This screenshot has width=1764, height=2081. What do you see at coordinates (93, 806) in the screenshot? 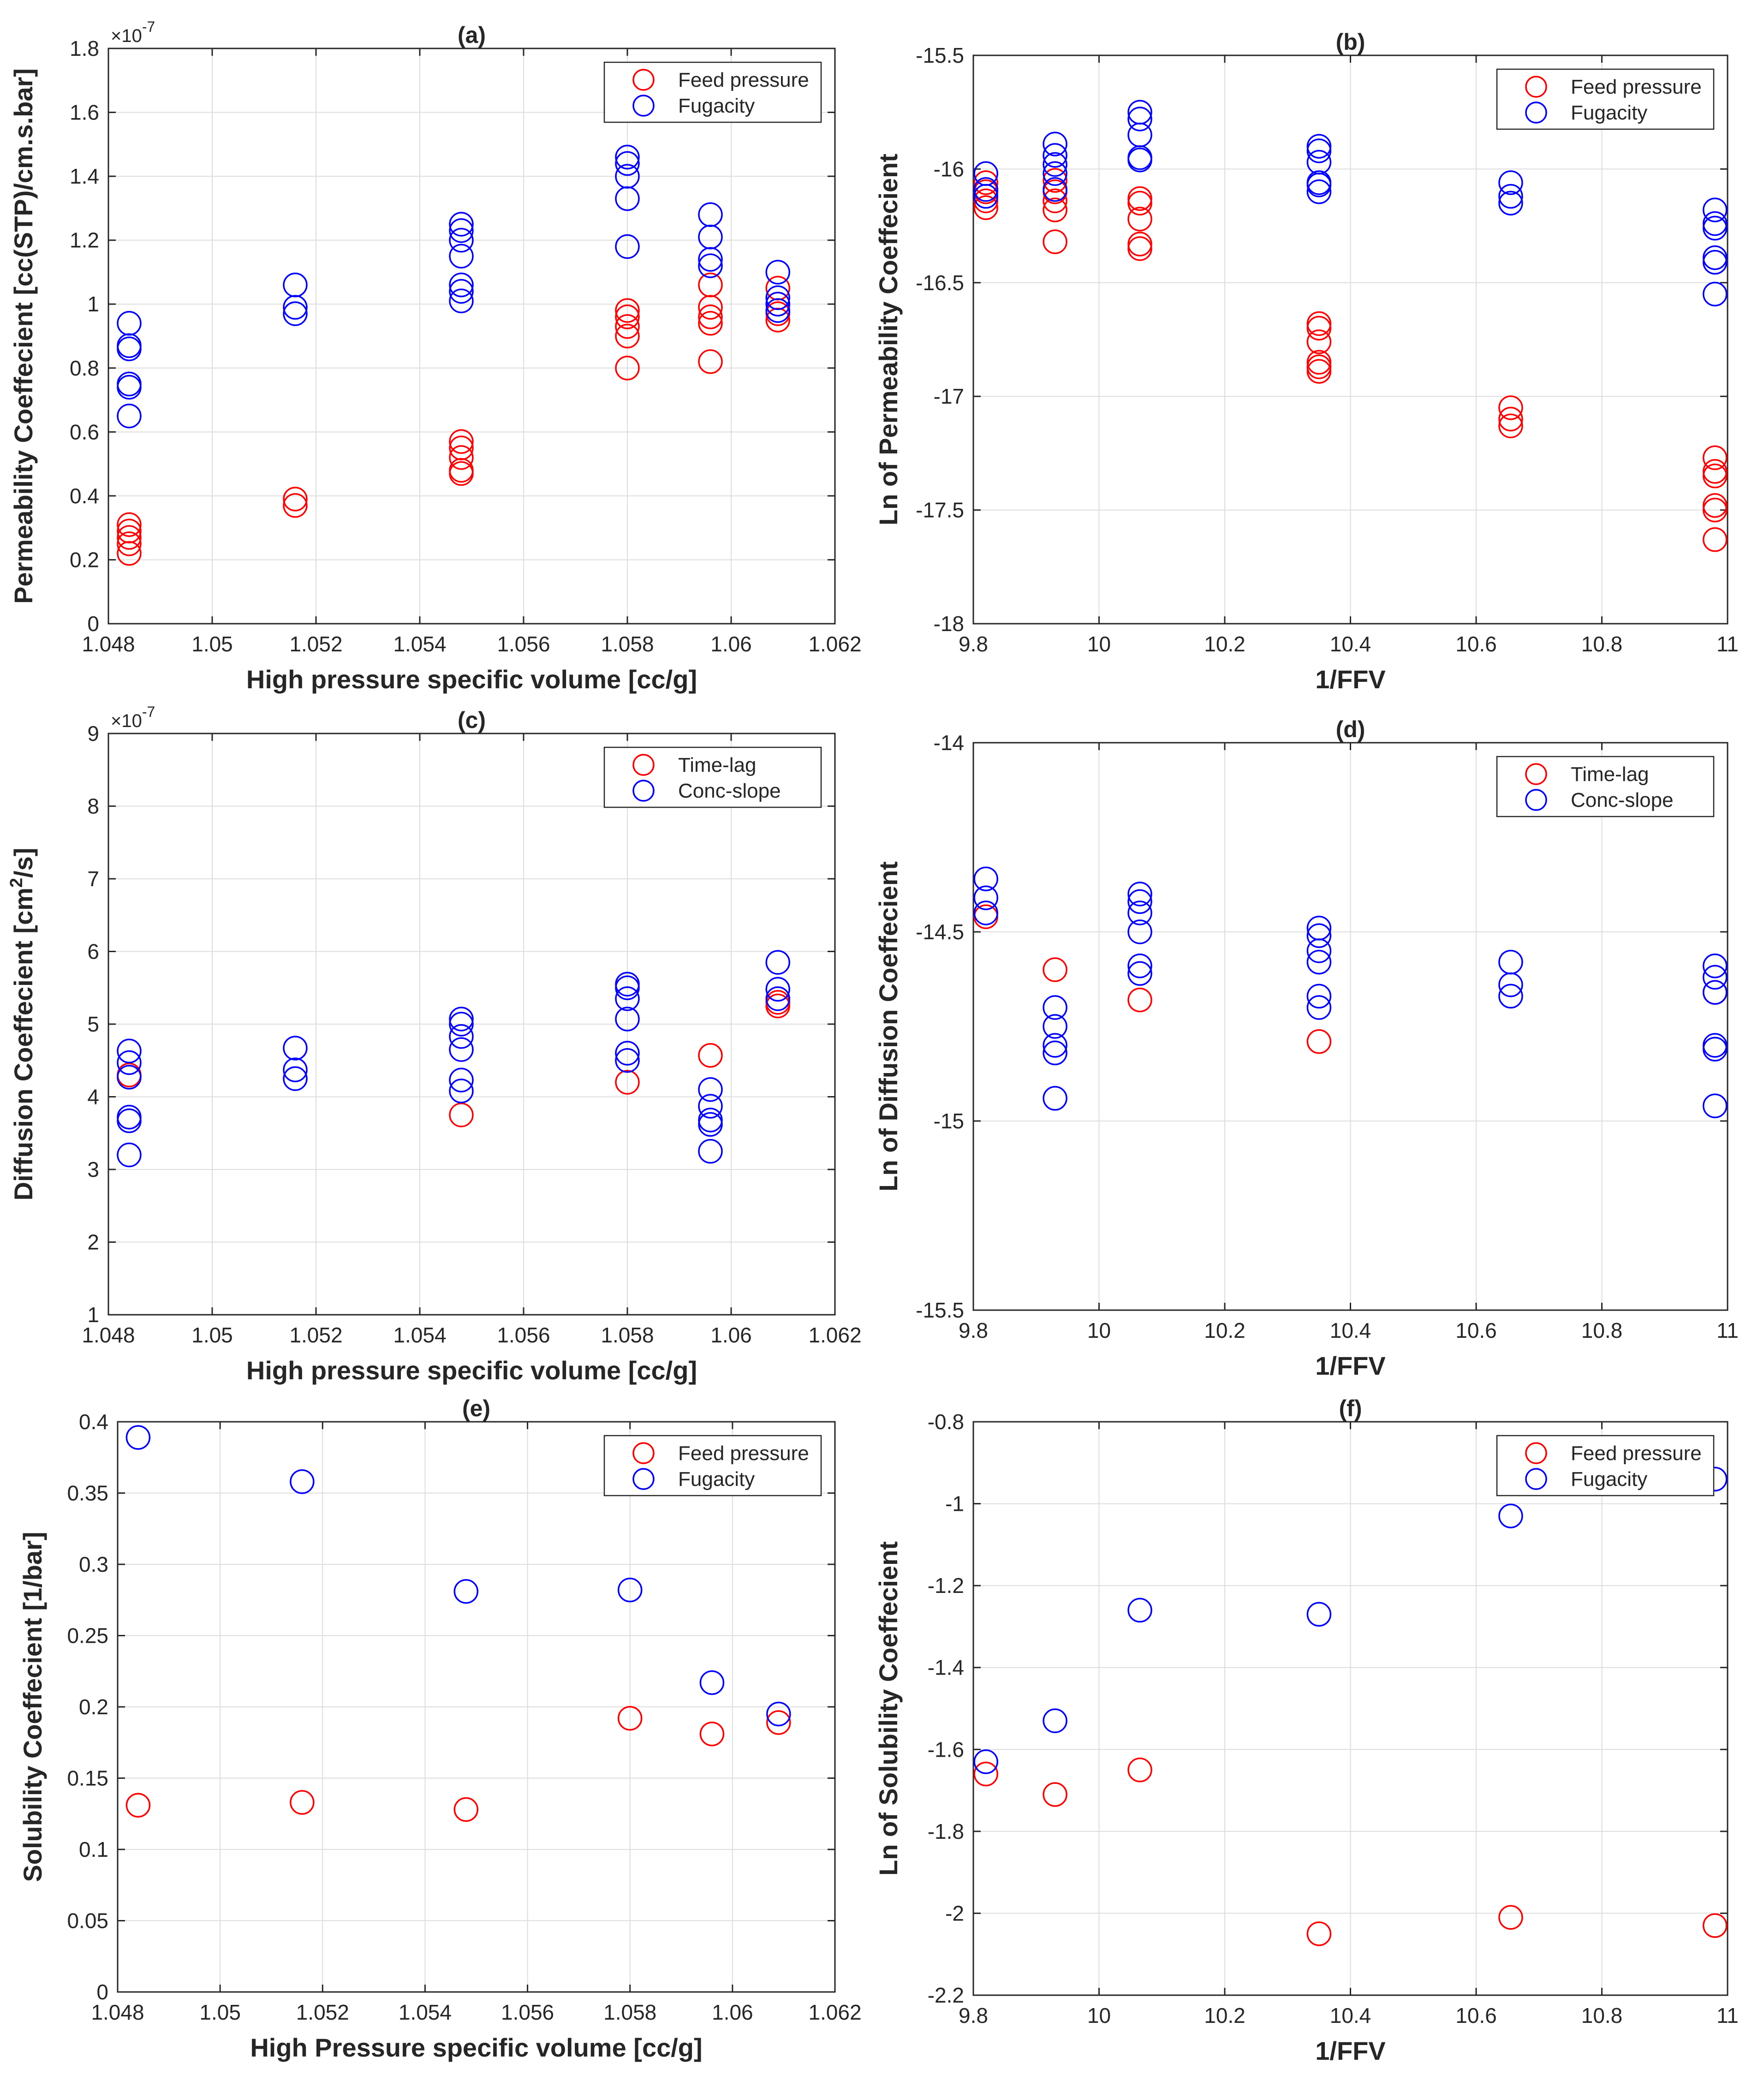
I see `y-tick-label: 8` at bounding box center [93, 806].